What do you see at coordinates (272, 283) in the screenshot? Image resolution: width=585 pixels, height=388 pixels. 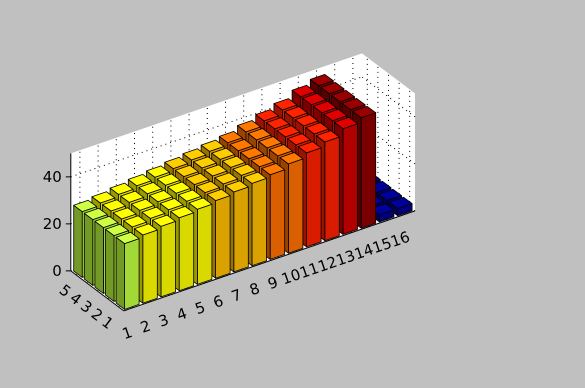 I see `x-tick-label: 9` at bounding box center [272, 283].